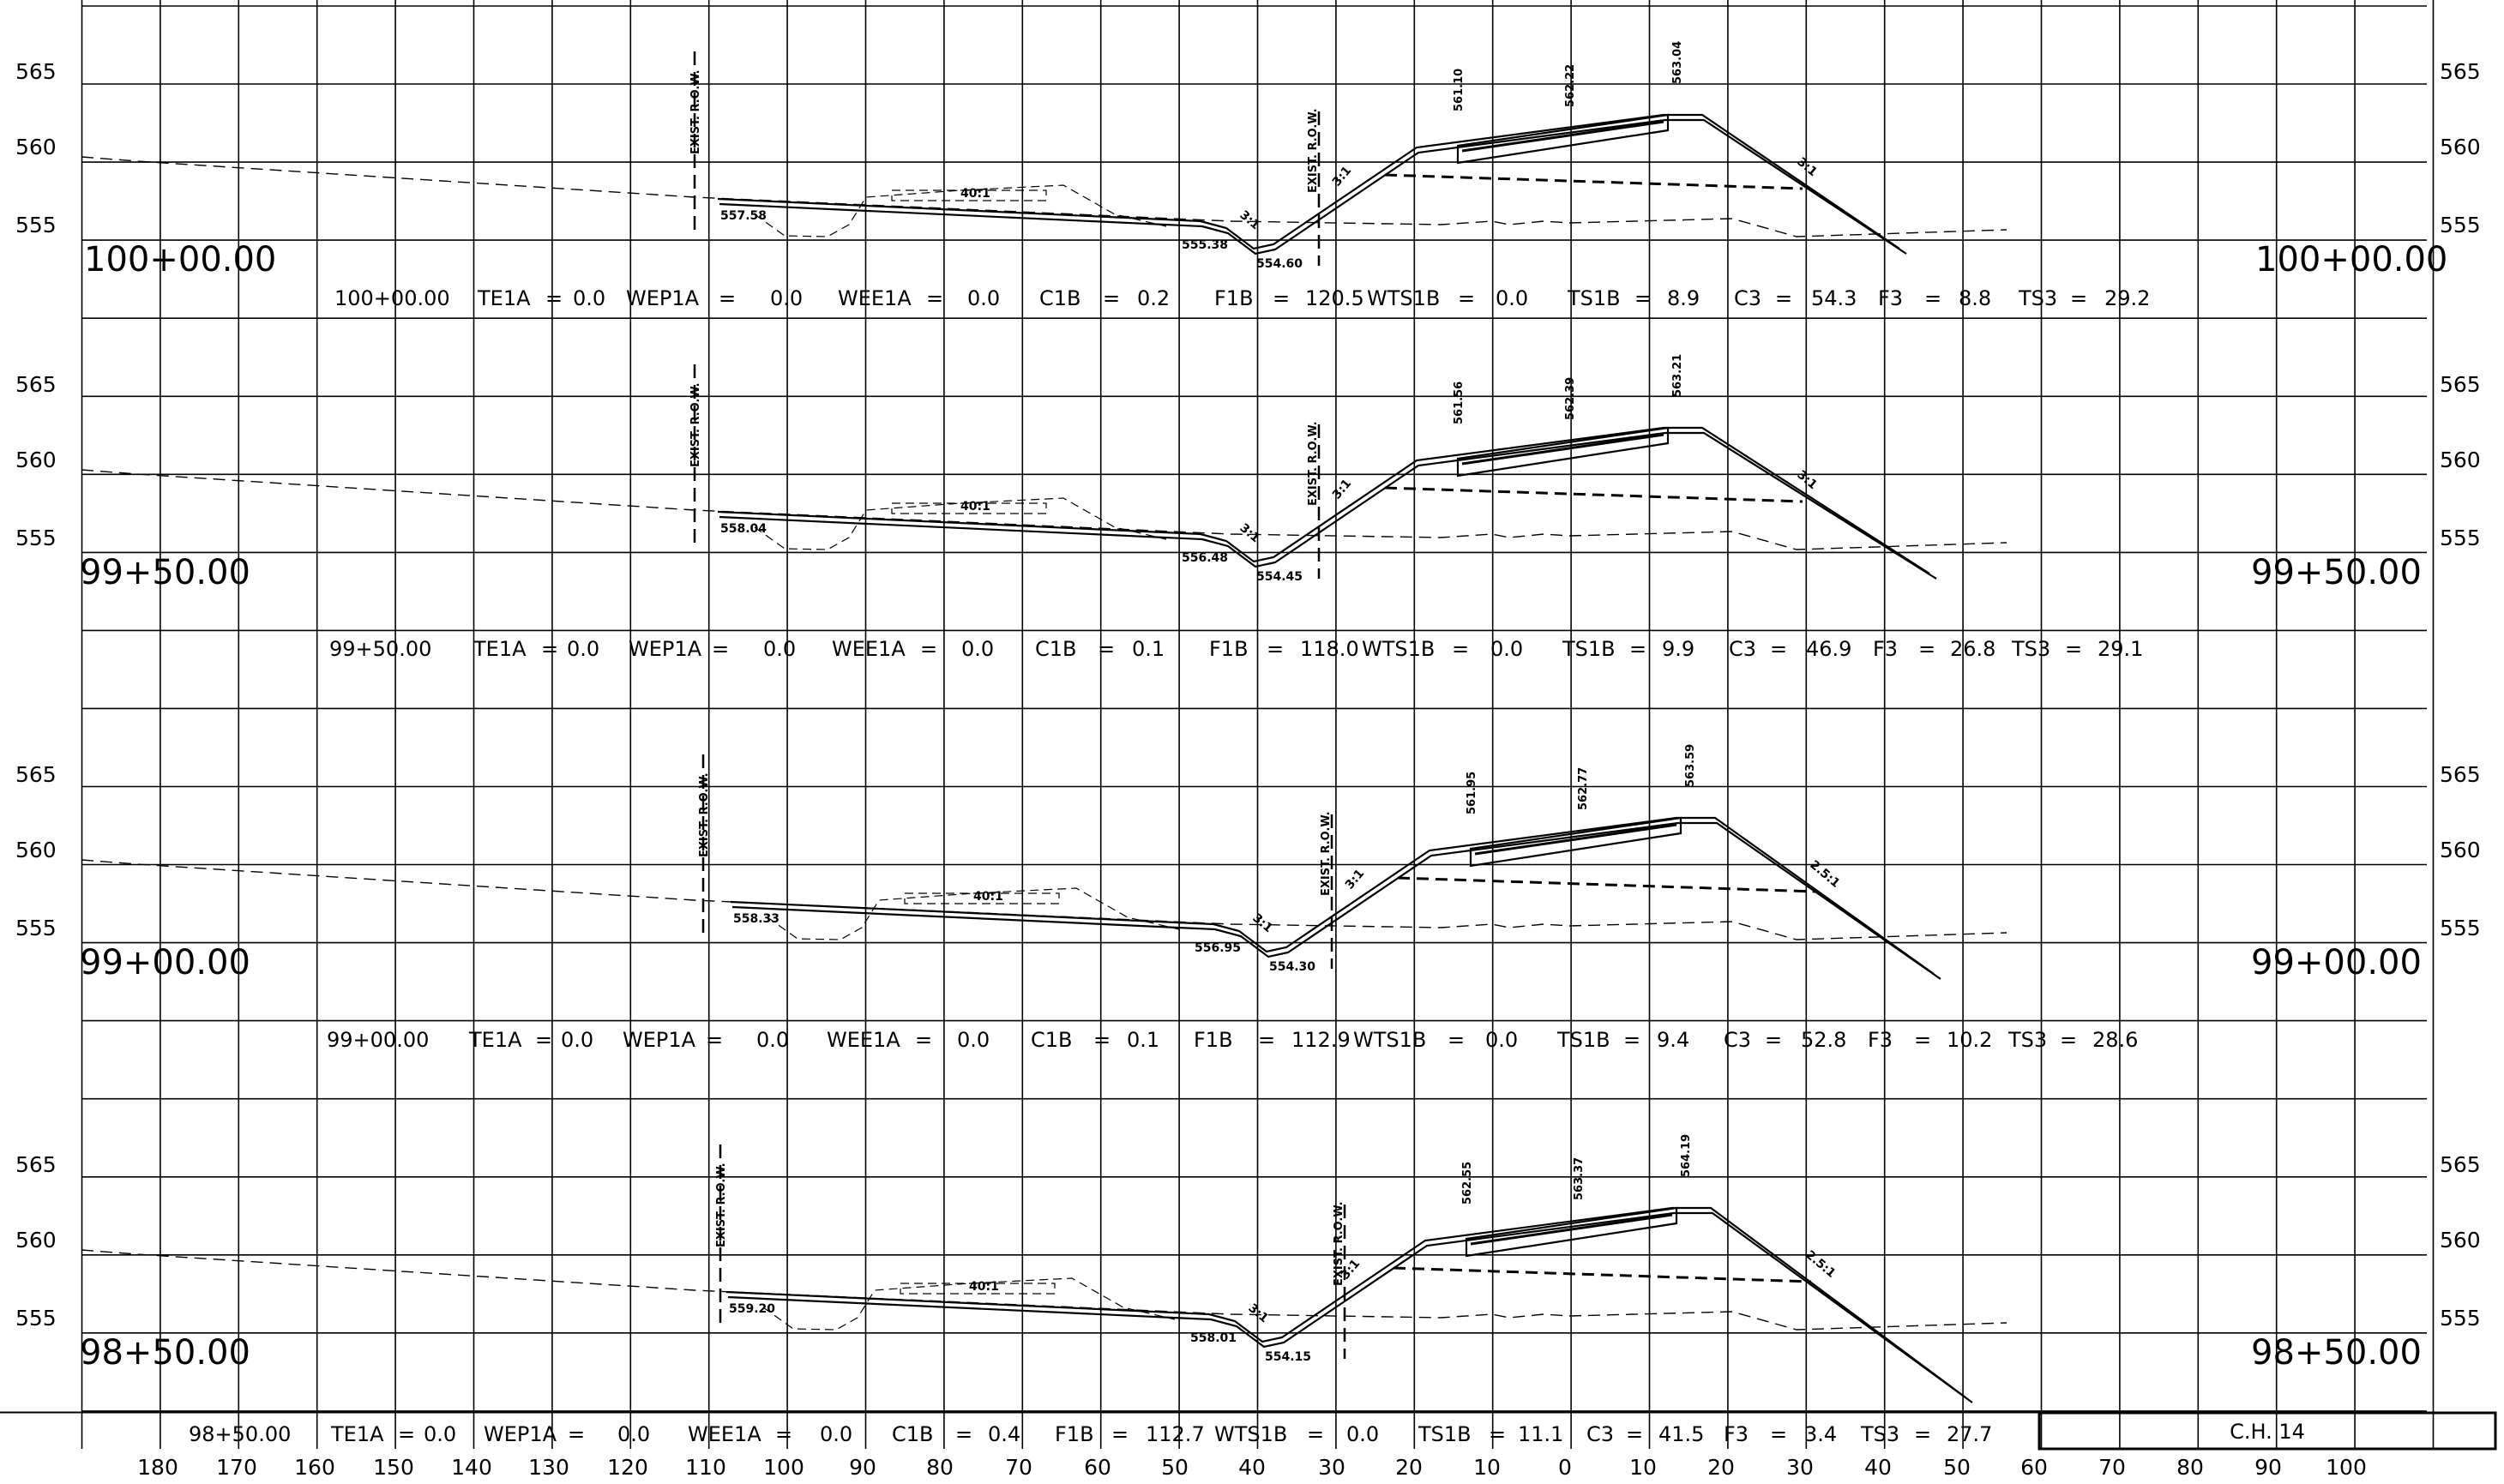 Image resolution: width=2504 pixels, height=1484 pixels. I want to click on summary-item: 8.8, so click(1975, 298).